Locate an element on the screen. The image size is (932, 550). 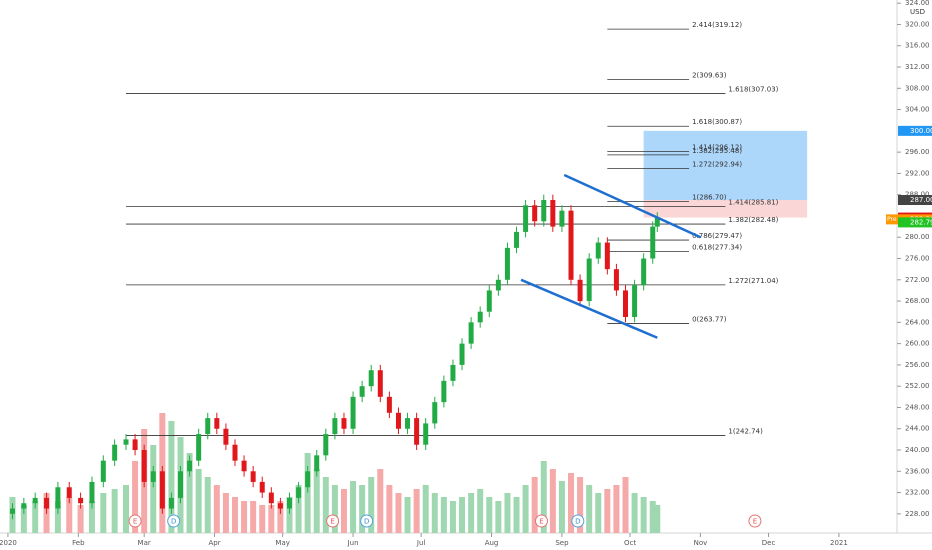
price-label-box is located at coordinates (915, 222).